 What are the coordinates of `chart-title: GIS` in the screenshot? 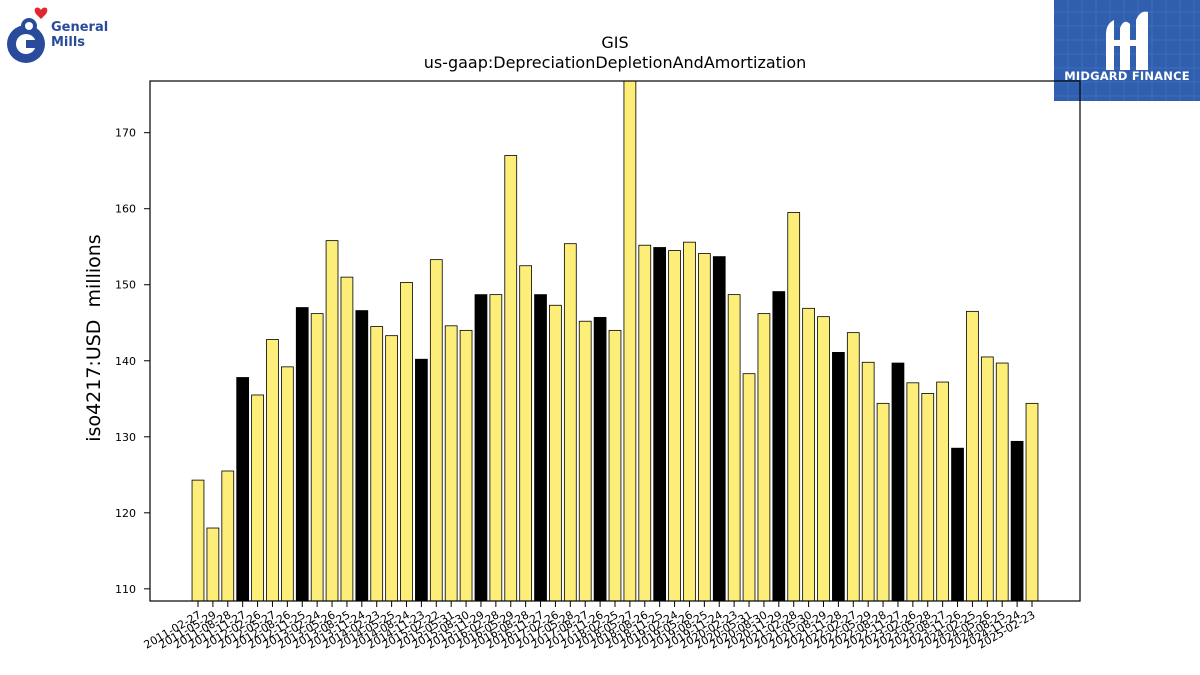 It's located at (614, 42).